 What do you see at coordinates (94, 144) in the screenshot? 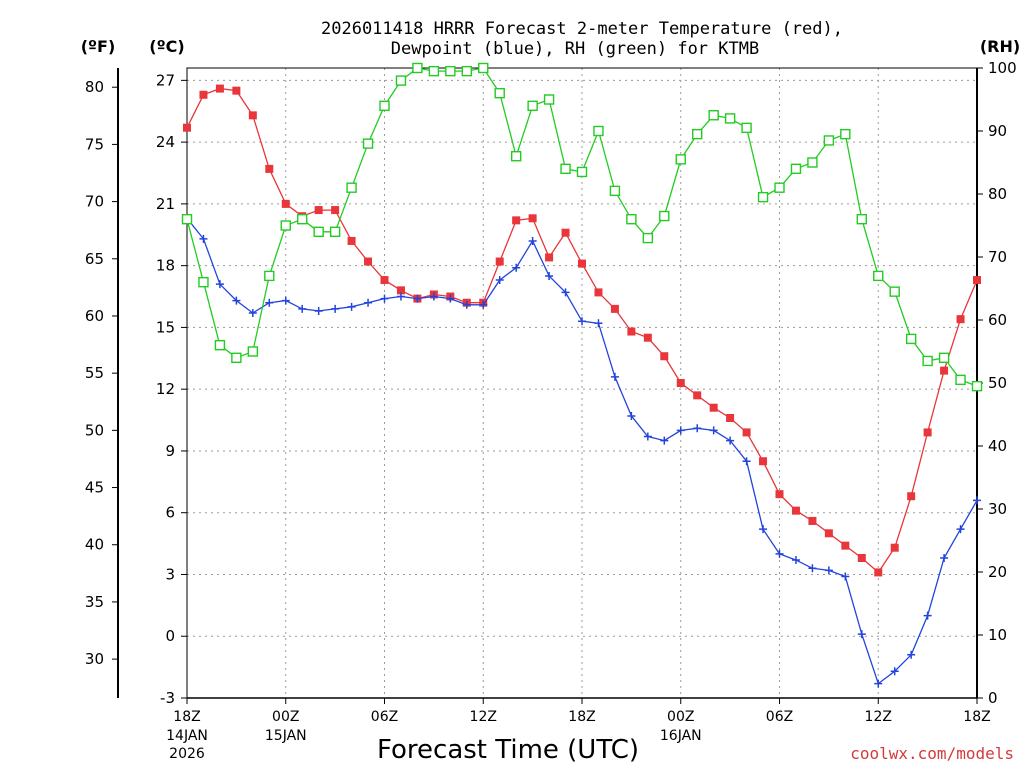
I see `fahrenheit-tick-label: 75` at bounding box center [94, 144].